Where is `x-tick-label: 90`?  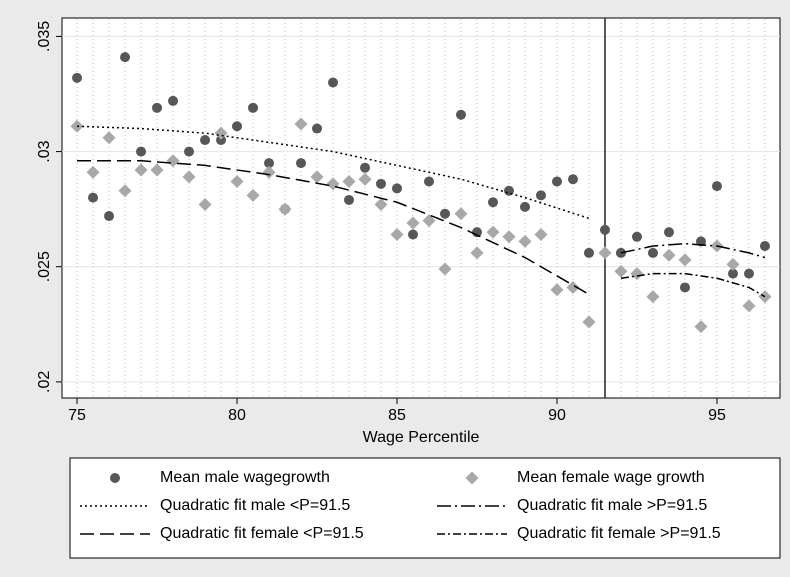 x-tick-label: 90 is located at coordinates (557, 415).